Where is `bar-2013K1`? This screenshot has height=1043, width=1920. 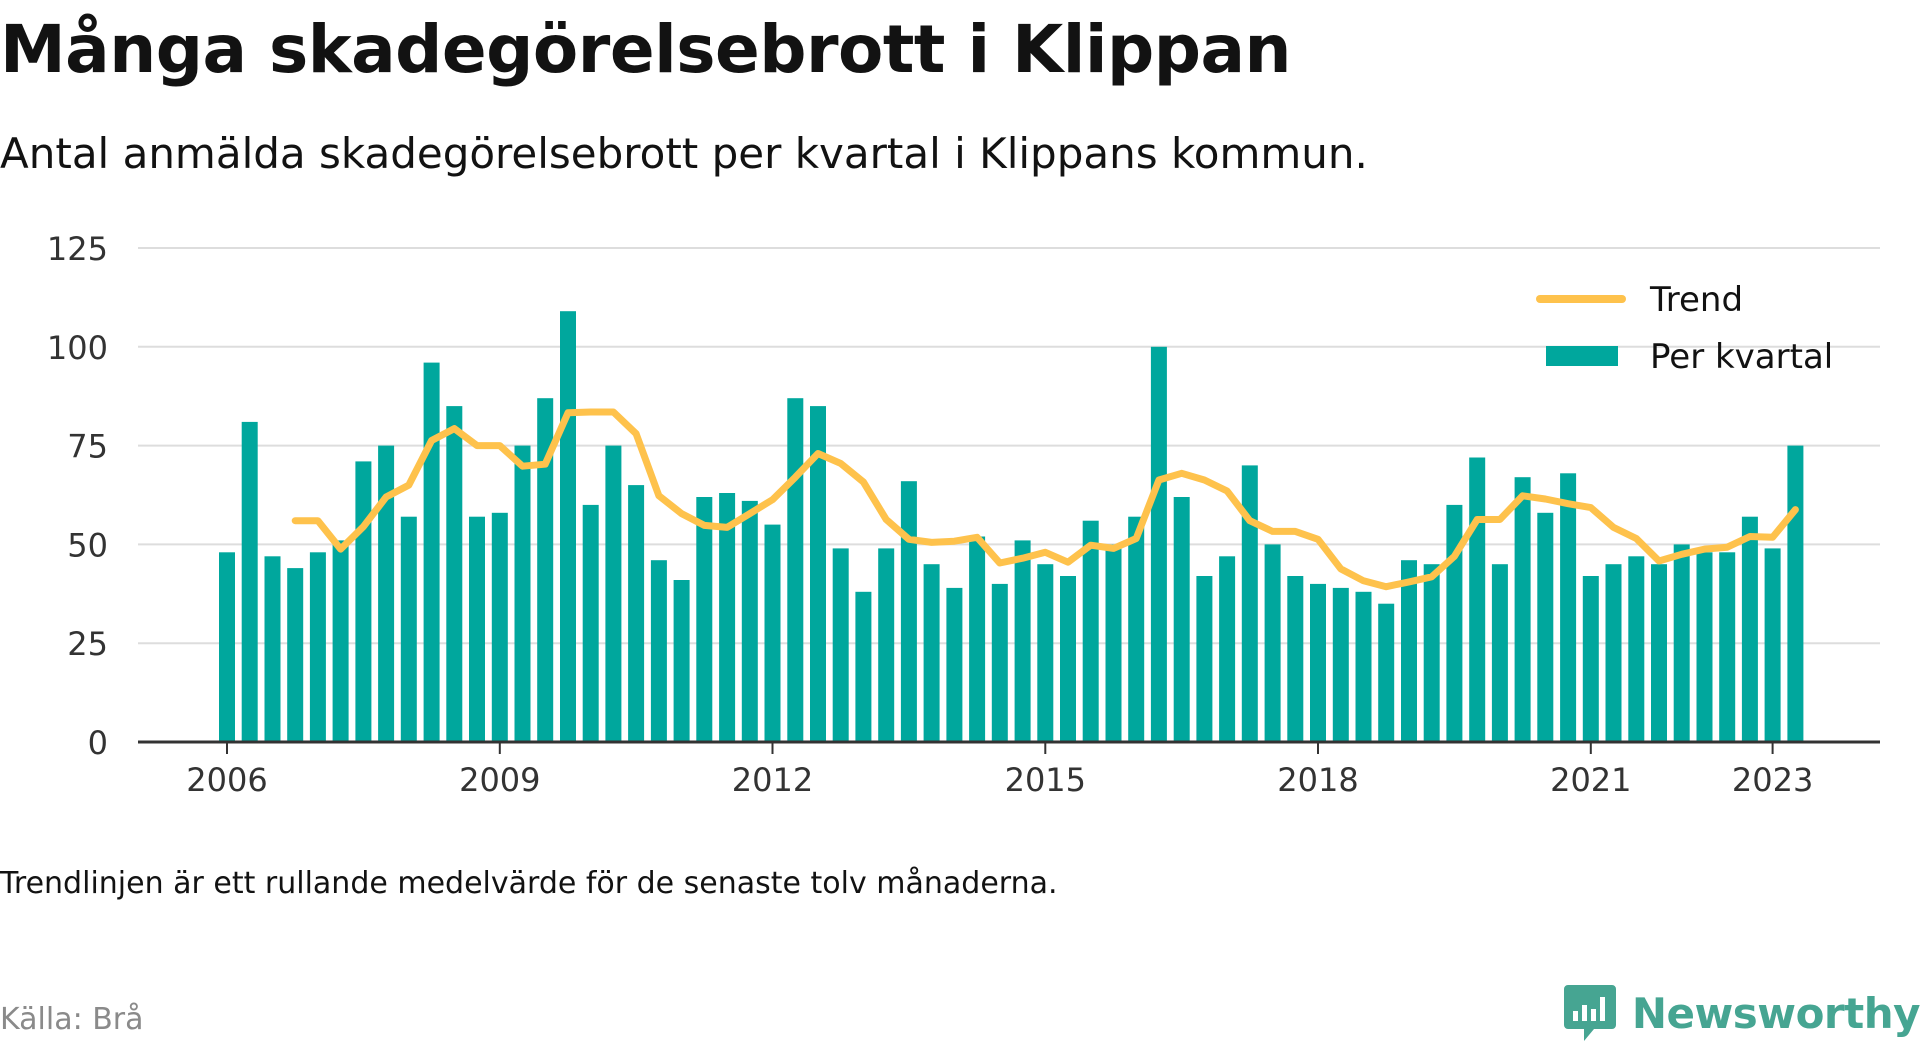 bar-2013K1 is located at coordinates (863, 666).